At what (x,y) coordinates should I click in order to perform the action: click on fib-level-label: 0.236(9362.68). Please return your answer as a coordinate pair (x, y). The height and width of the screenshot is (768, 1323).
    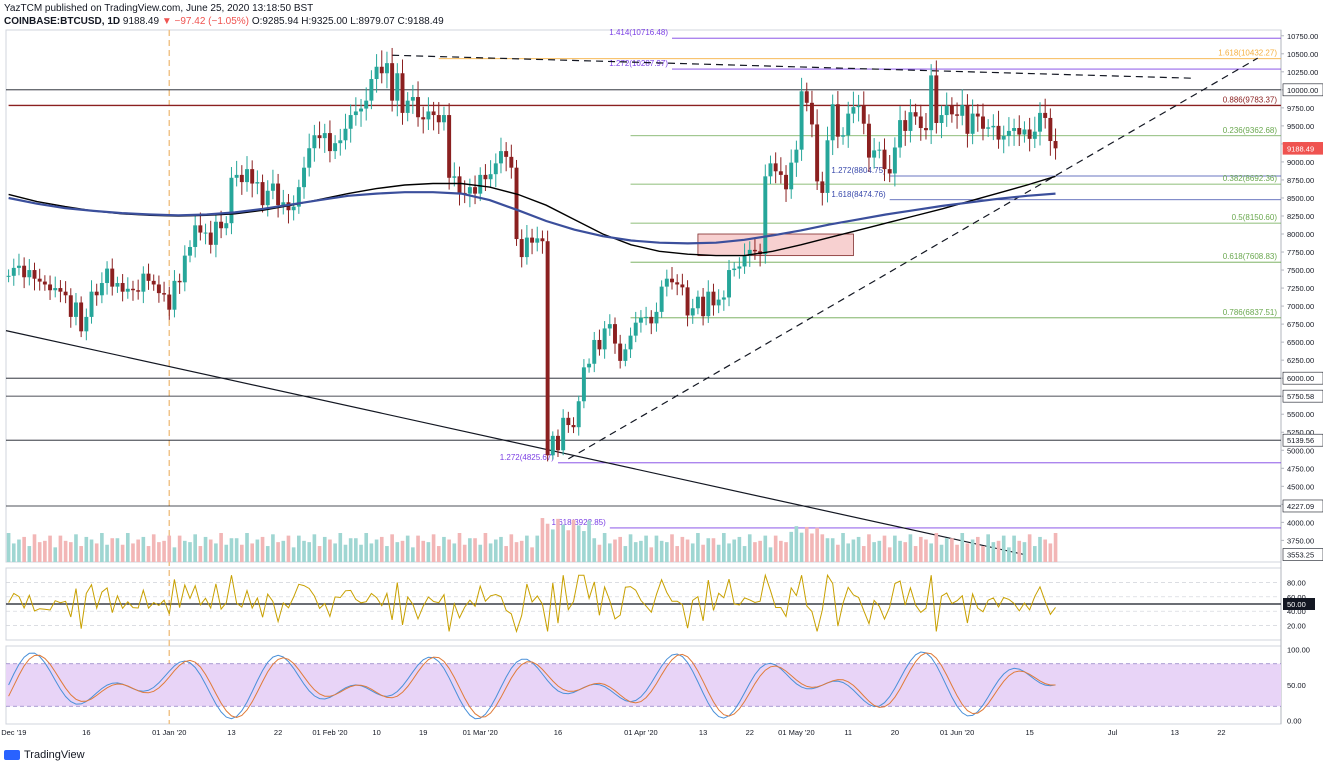
    Looking at the image, I should click on (1250, 130).